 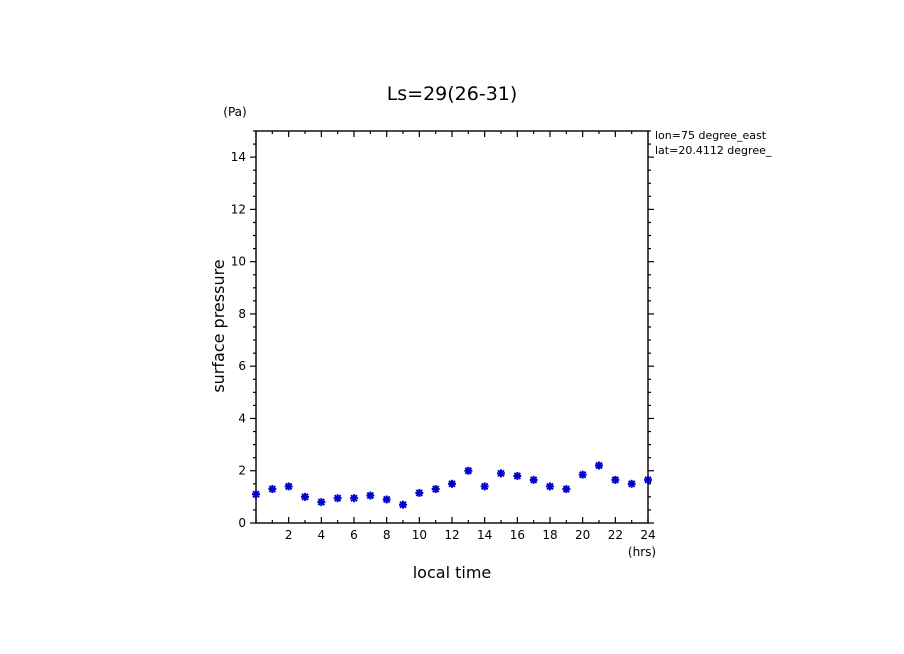 What do you see at coordinates (713, 150) in the screenshot?
I see `annotation-lat: lat=20.4112 degree_` at bounding box center [713, 150].